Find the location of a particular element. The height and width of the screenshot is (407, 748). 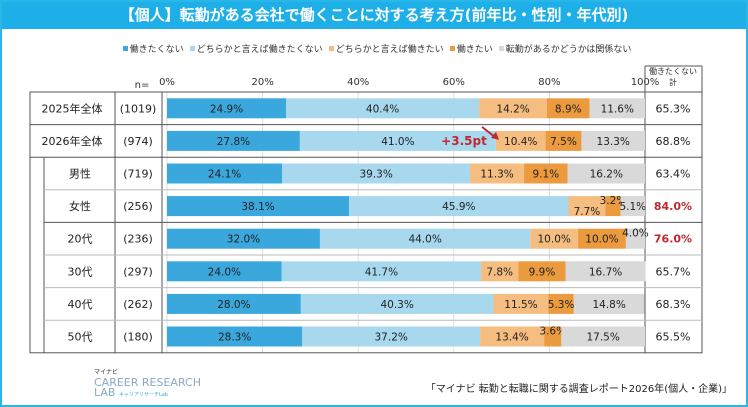

row-total: 84.0% is located at coordinates (673, 206).